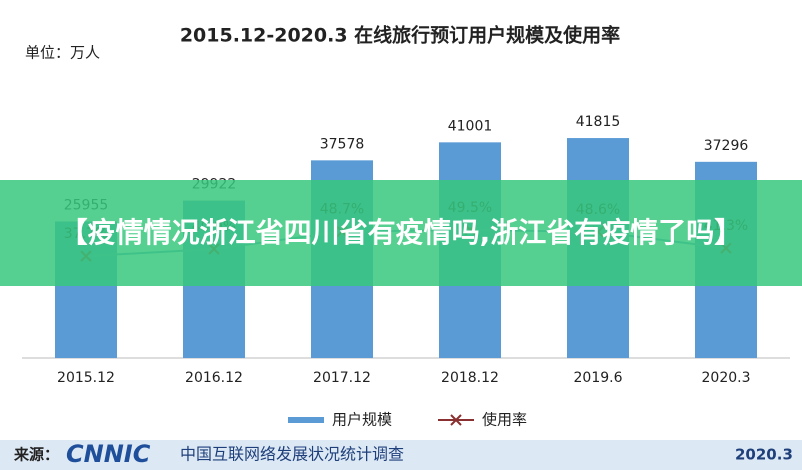 The width and height of the screenshot is (802, 470). What do you see at coordinates (36, 455) in the screenshot?
I see `footer-source: 来源：` at bounding box center [36, 455].